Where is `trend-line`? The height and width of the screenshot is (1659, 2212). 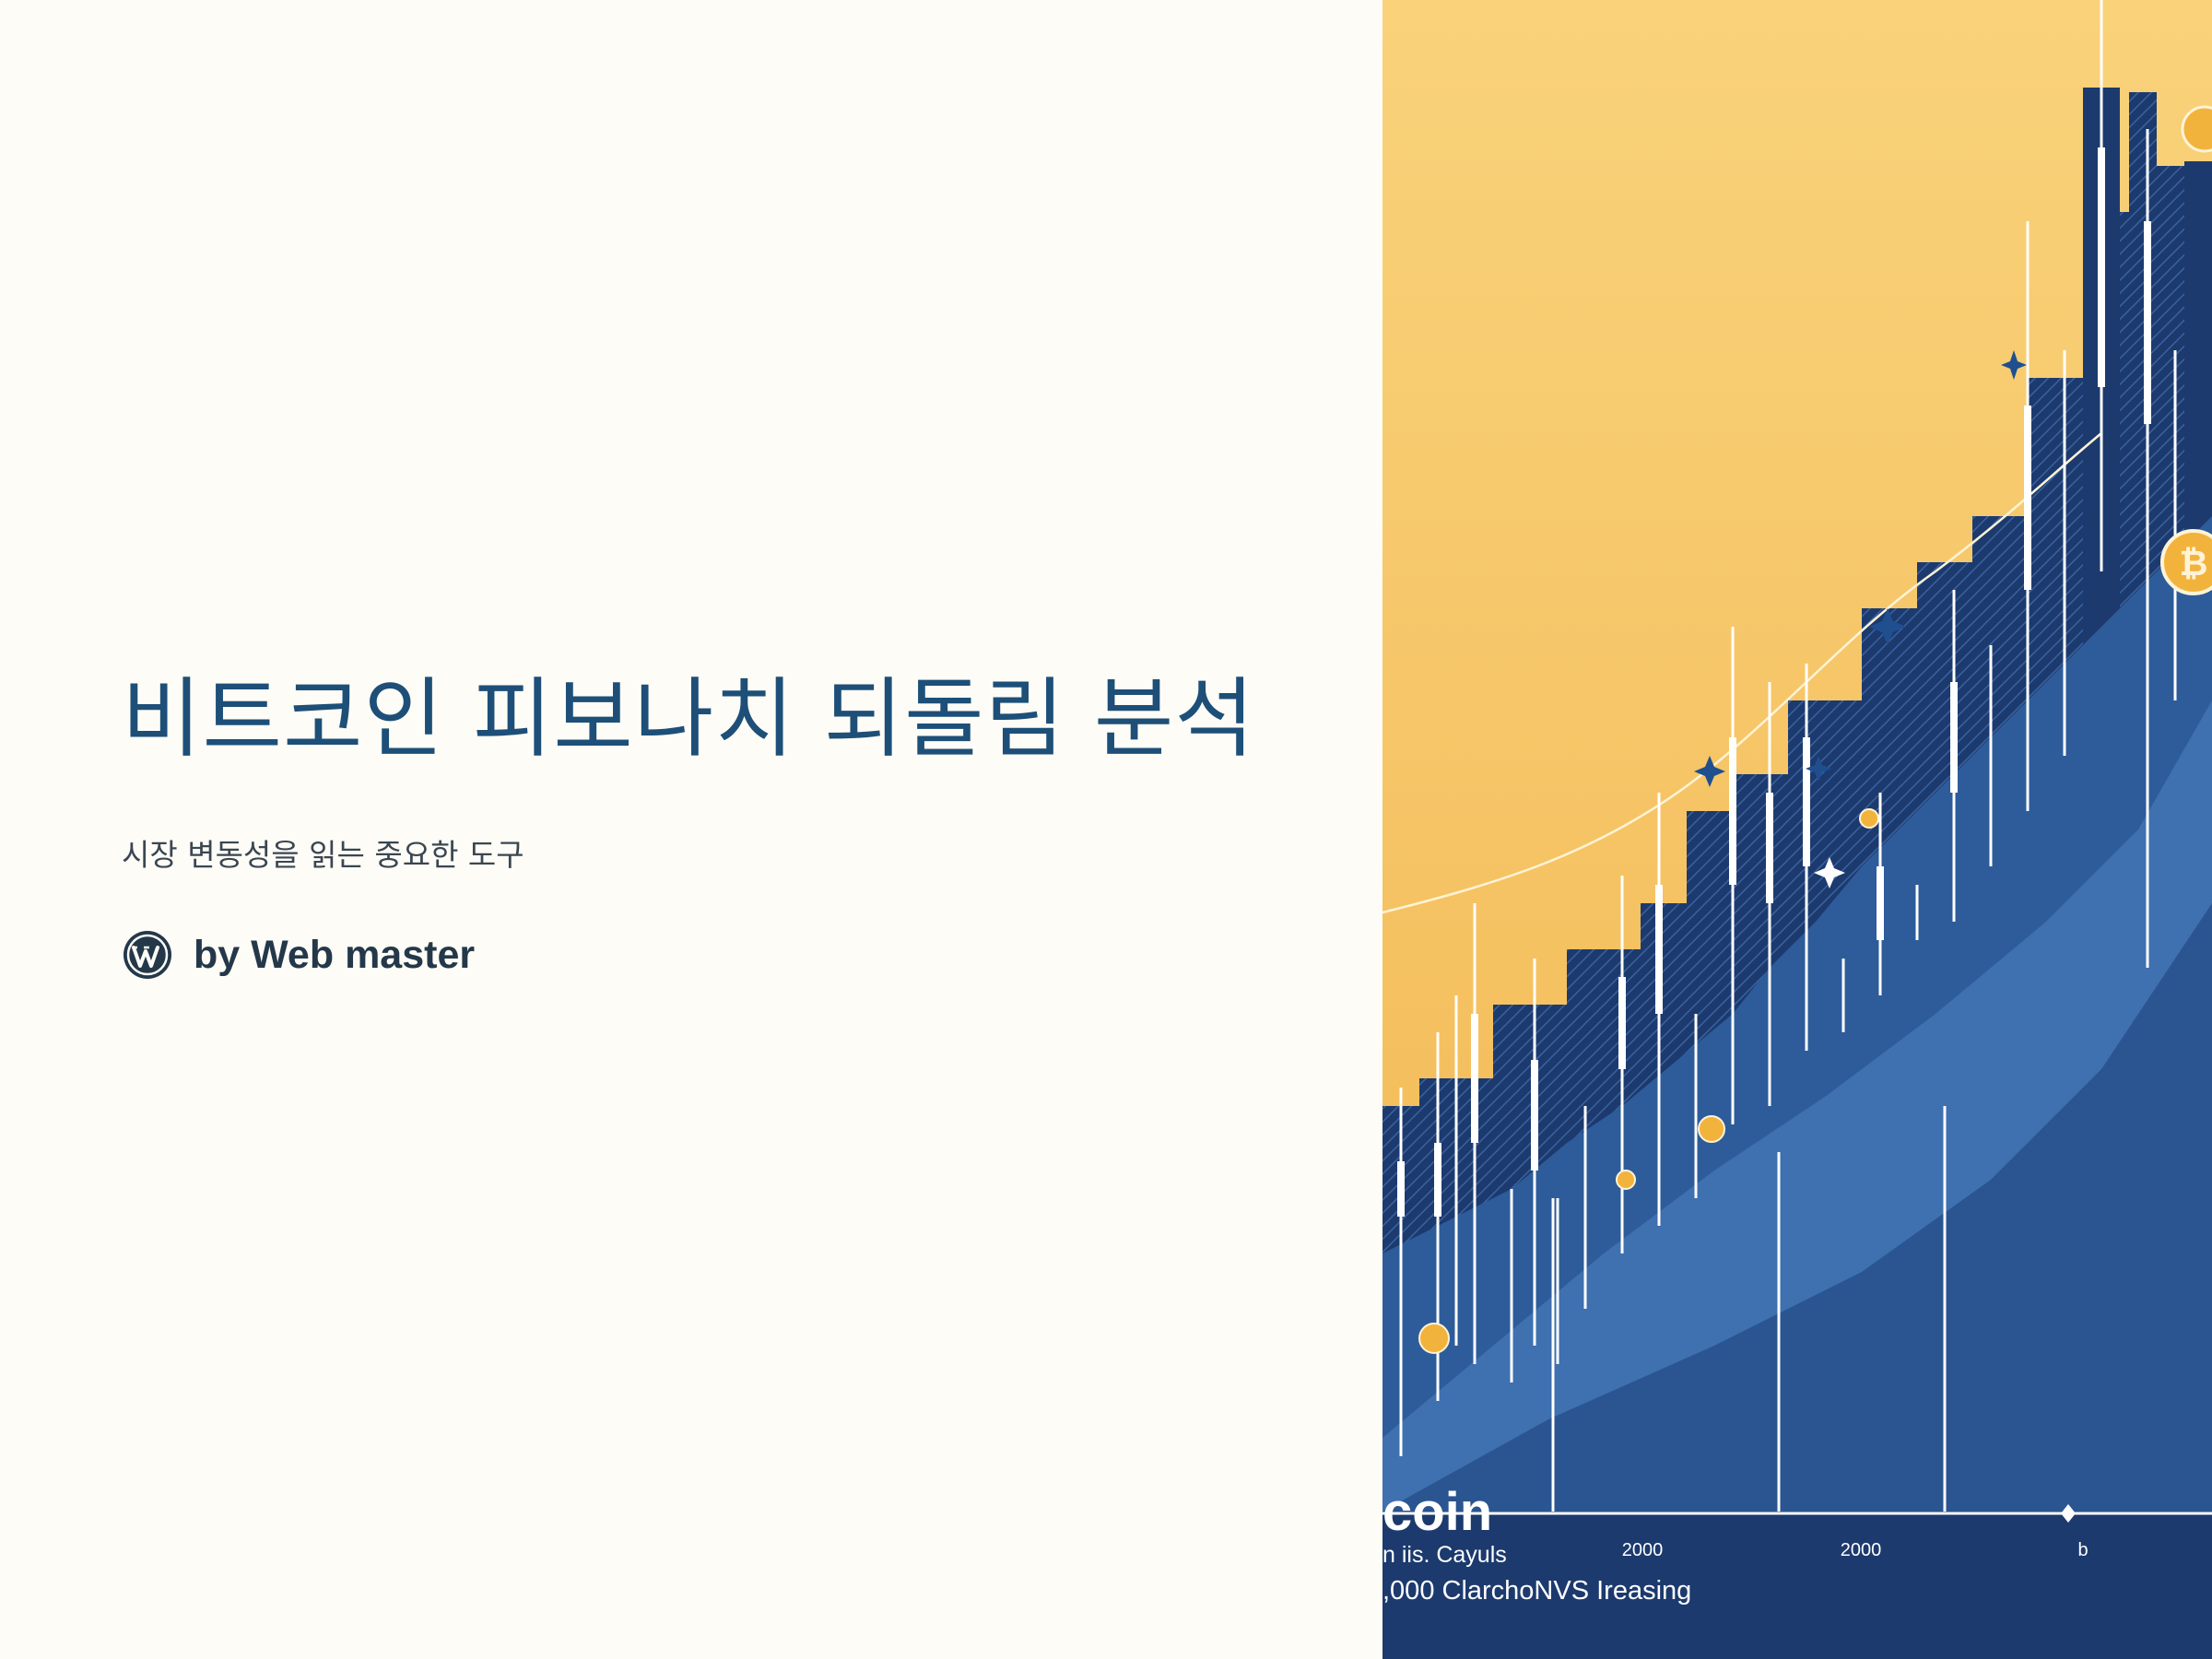
trend-line is located at coordinates (1742, 673).